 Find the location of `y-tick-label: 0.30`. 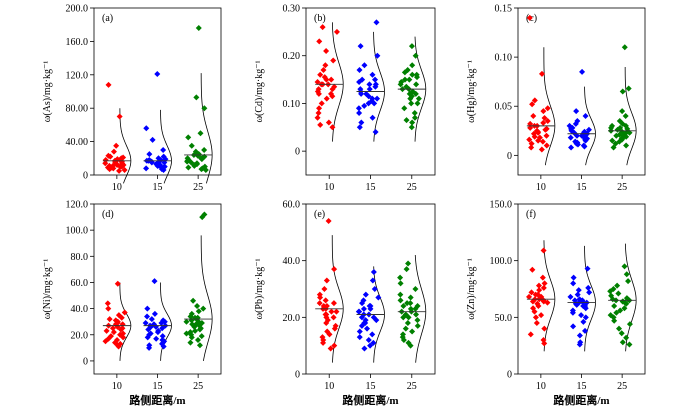

y-tick-label: 0.30 is located at coordinates (292, 9).